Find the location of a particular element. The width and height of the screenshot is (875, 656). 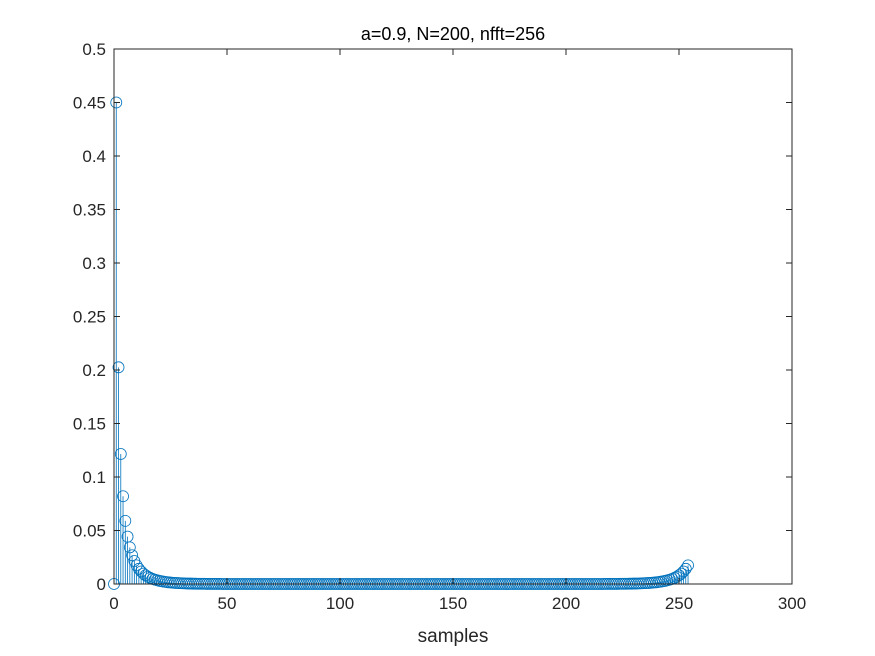

y-tick-label: 0.1 is located at coordinates (94, 477).